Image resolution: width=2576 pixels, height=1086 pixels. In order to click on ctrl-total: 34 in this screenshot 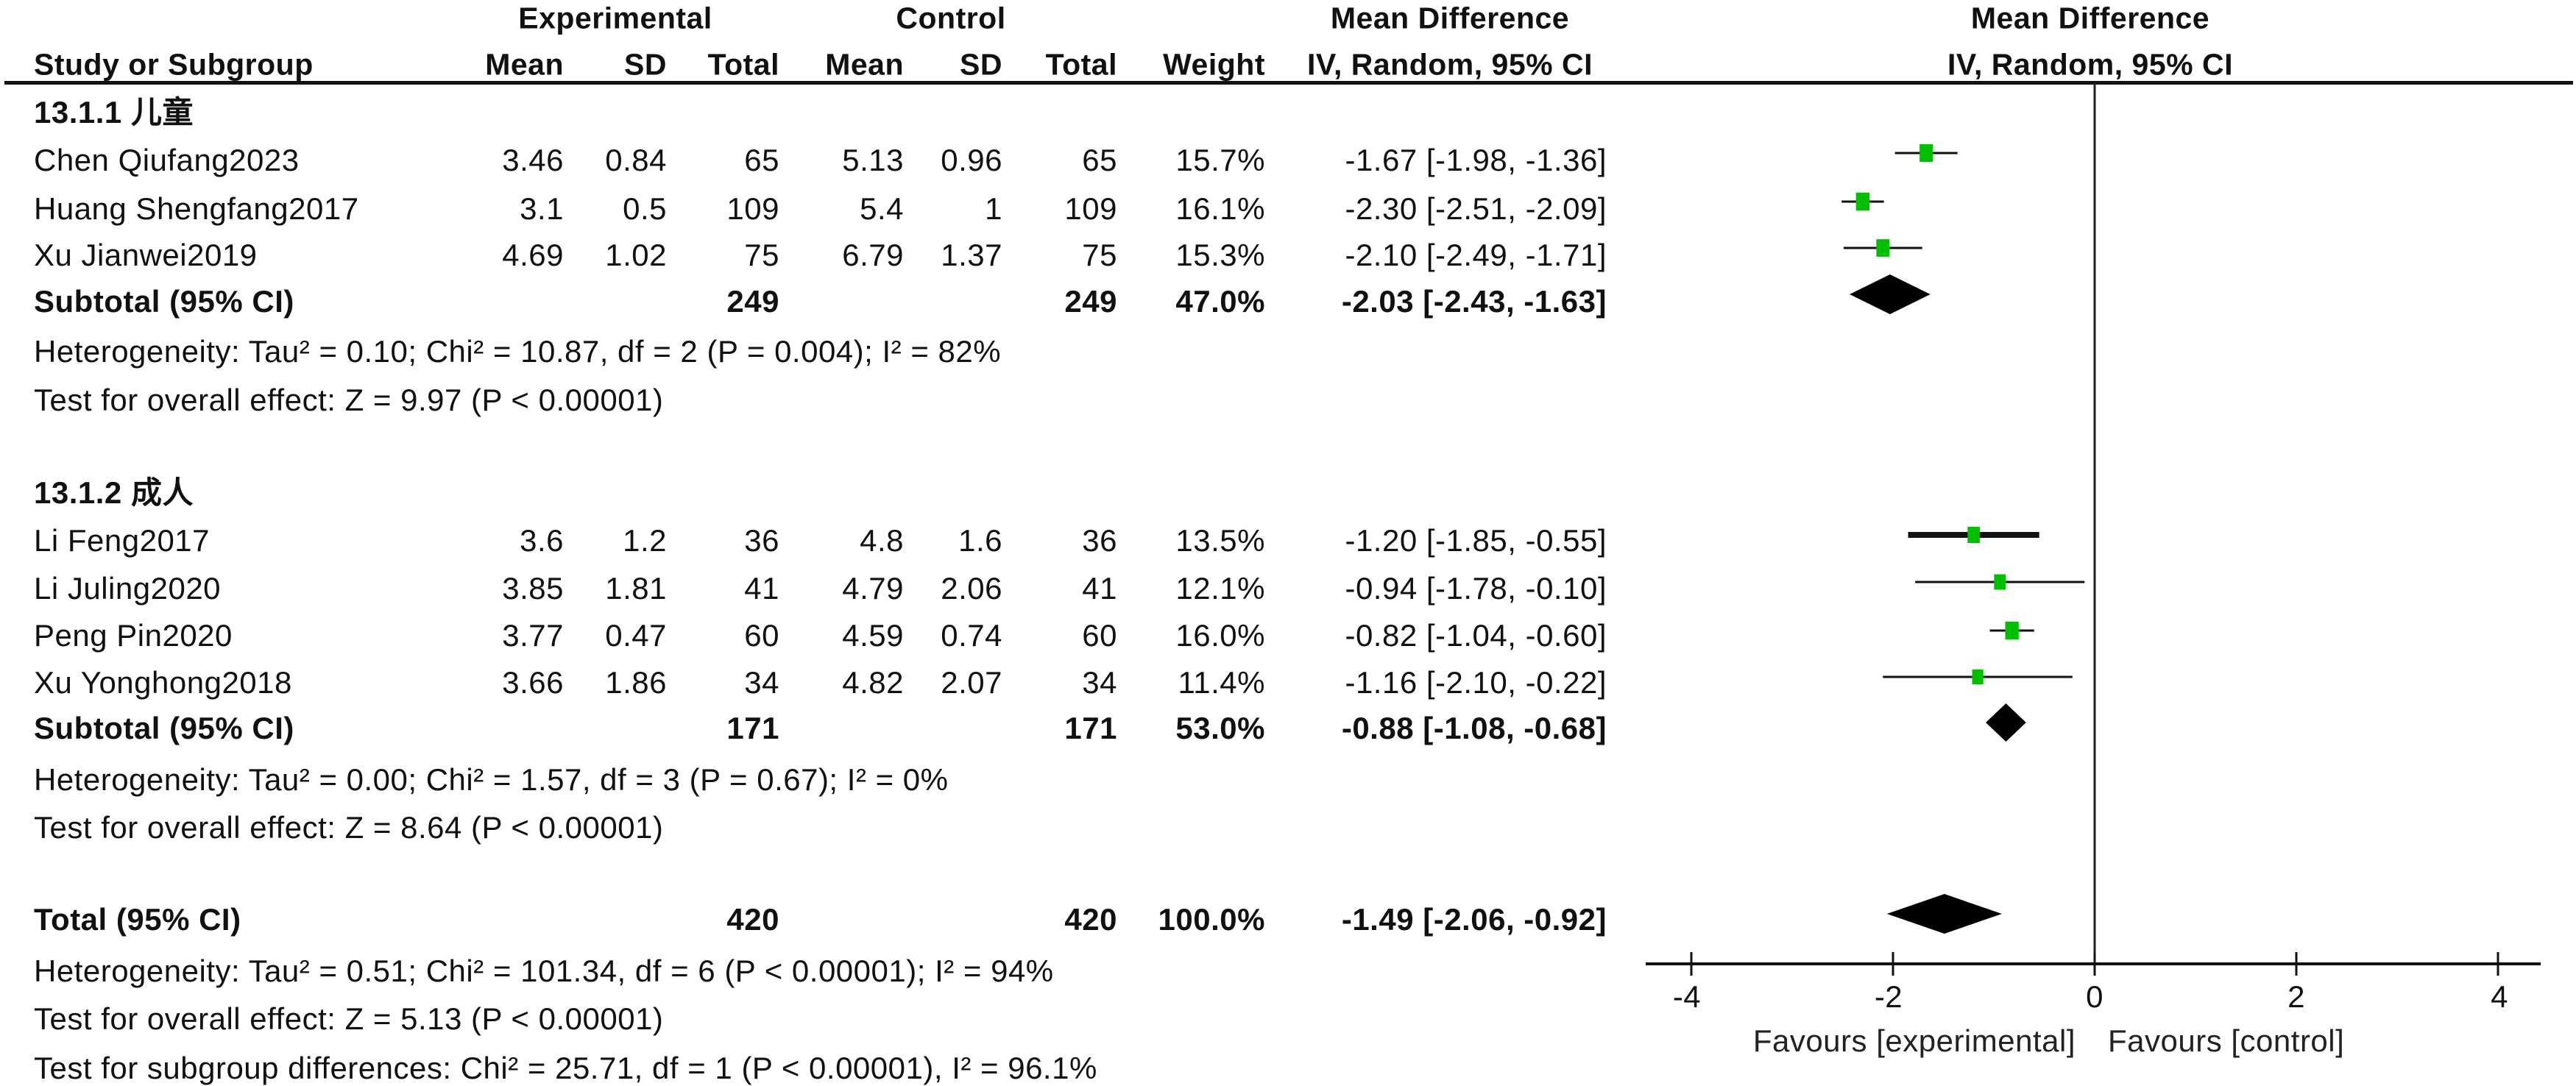, I will do `click(1099, 682)`.